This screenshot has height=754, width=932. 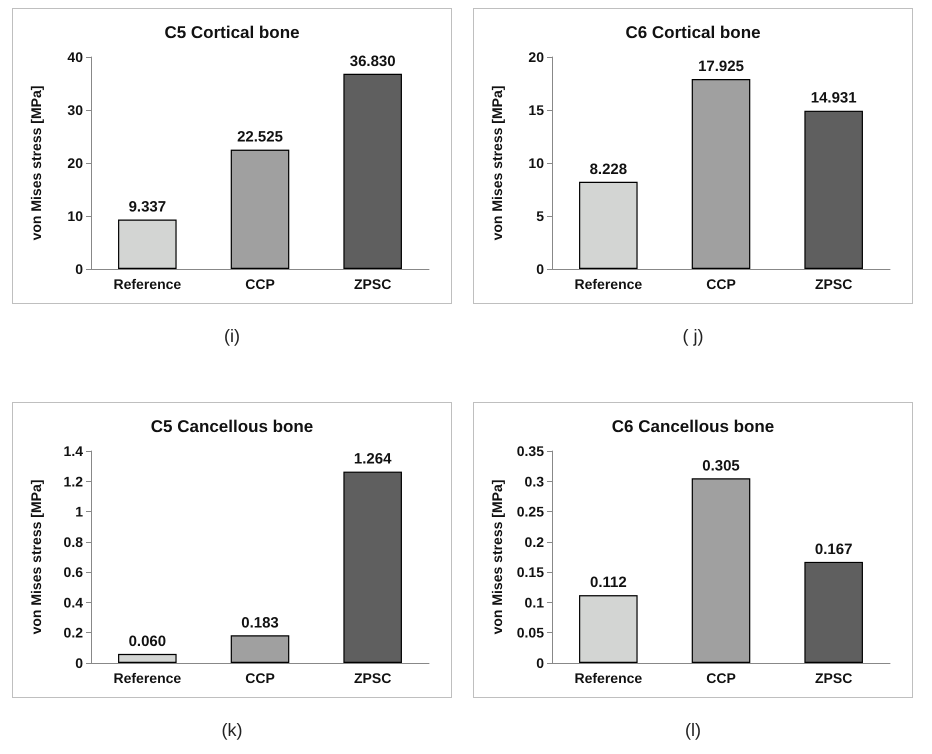 I want to click on data-label: 14.931, so click(x=833, y=98).